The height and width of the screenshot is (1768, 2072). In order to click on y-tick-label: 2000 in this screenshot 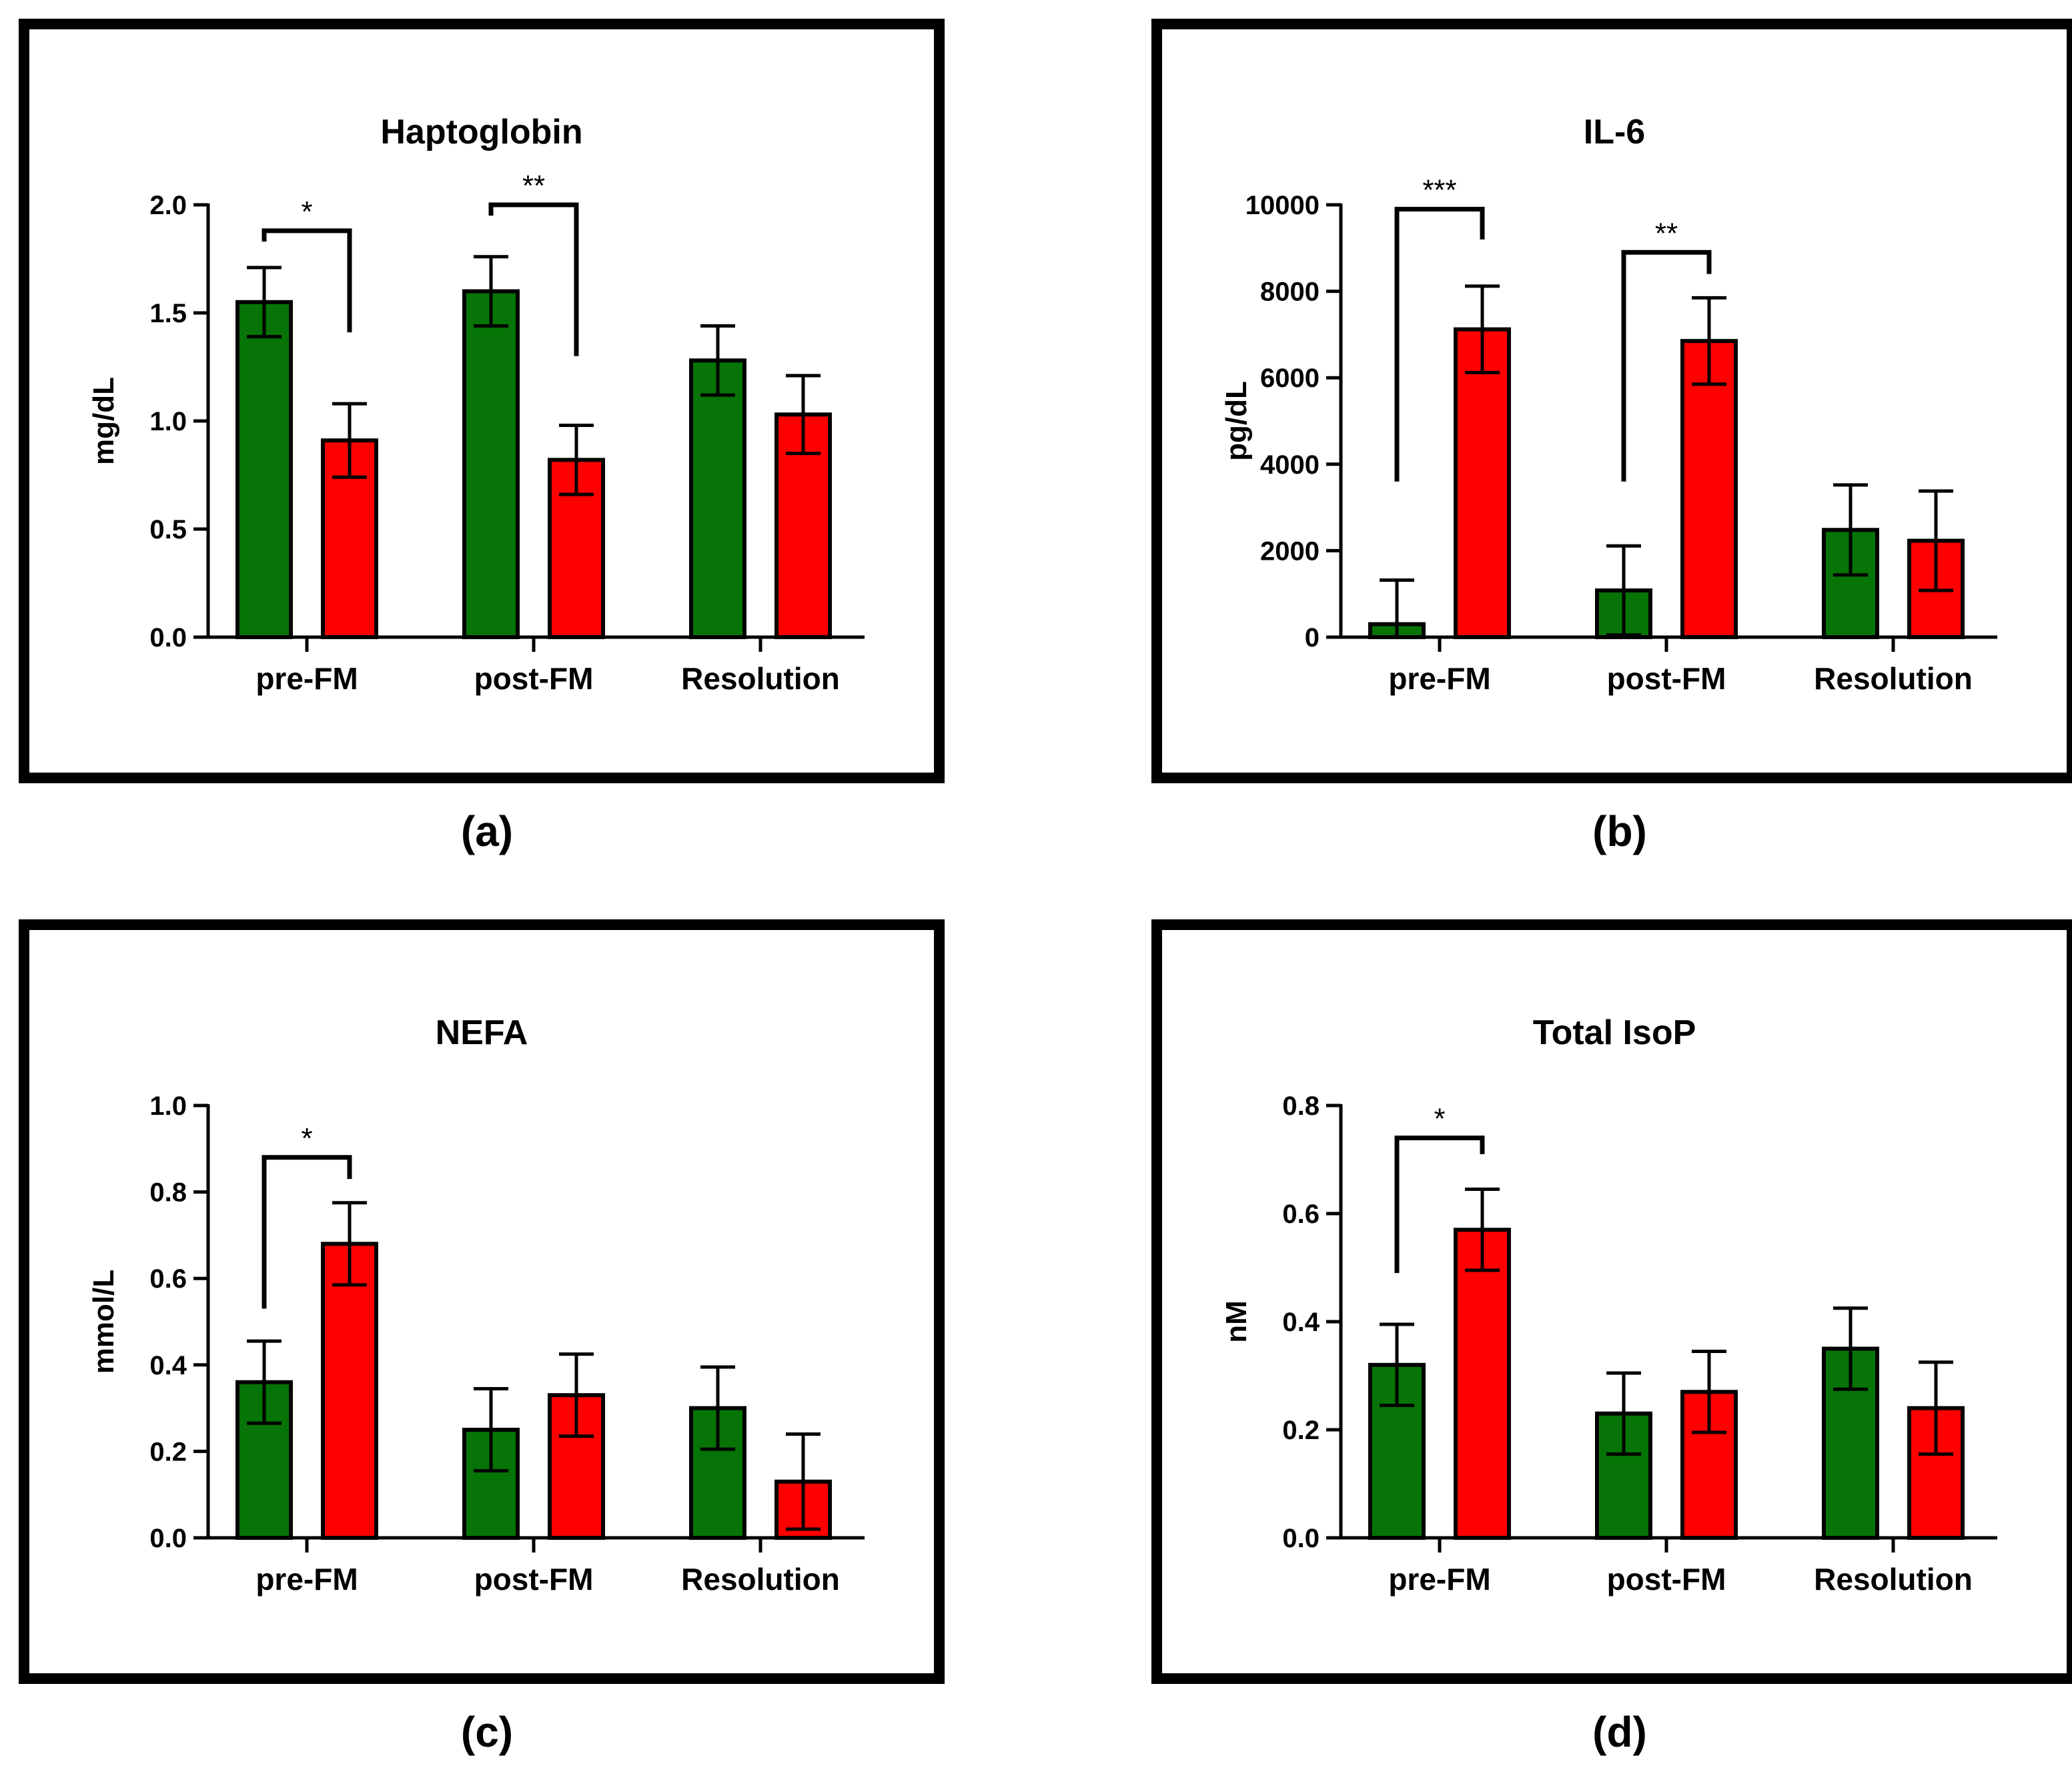, I will do `click(1290, 551)`.